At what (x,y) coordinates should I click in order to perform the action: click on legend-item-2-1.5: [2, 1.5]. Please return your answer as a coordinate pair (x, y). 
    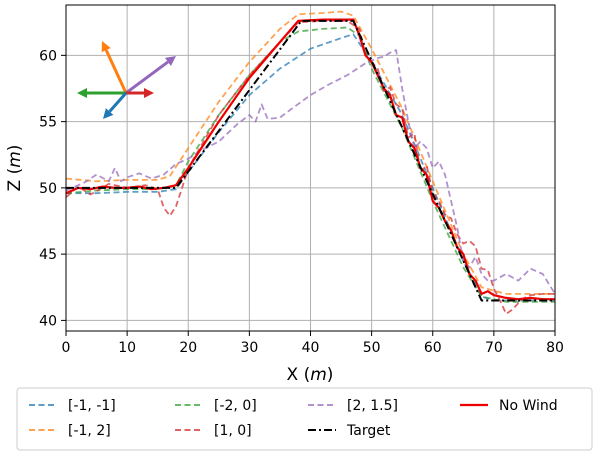
    Looking at the image, I should click on (353, 406).